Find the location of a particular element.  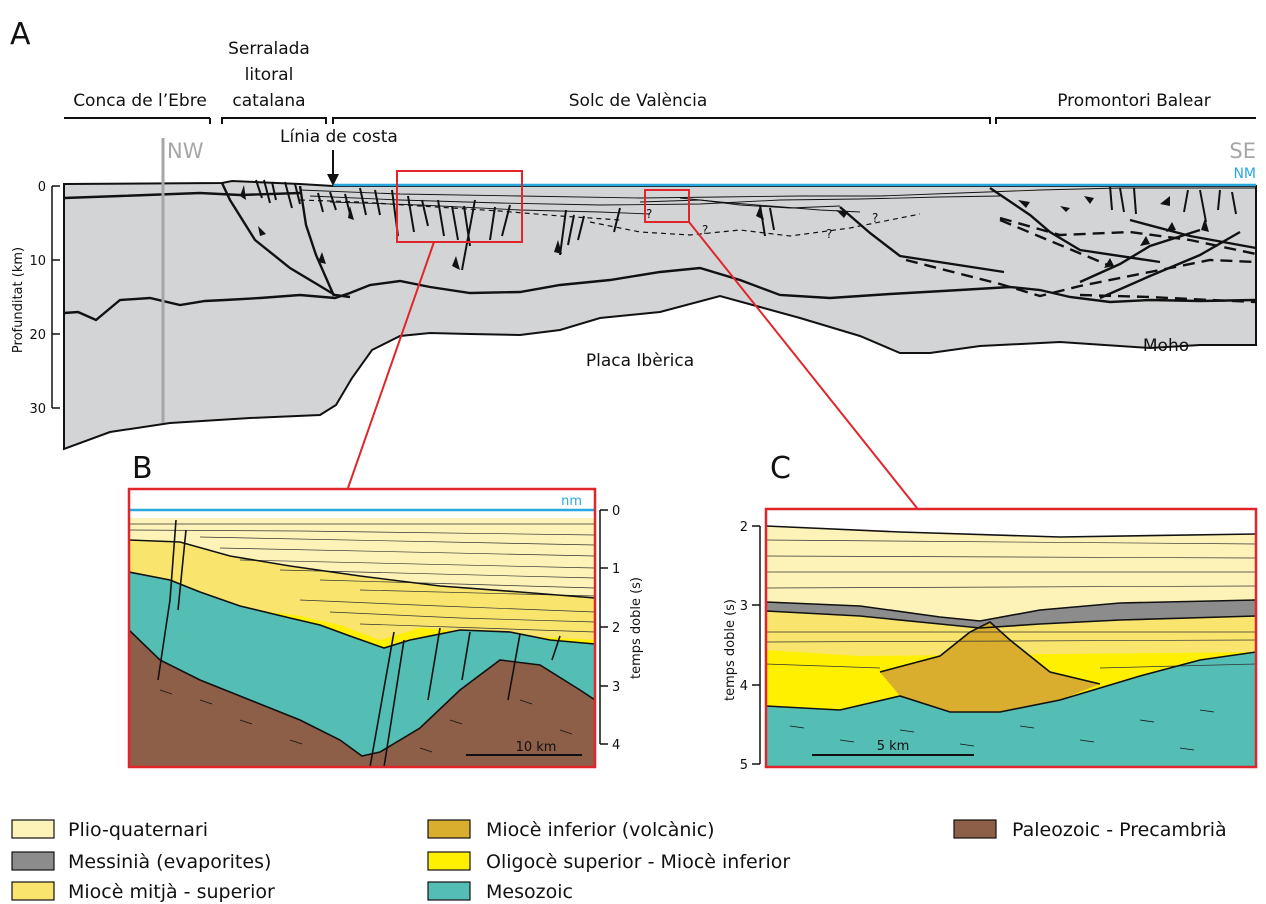

b-paleozoic is located at coordinates (362, 698).